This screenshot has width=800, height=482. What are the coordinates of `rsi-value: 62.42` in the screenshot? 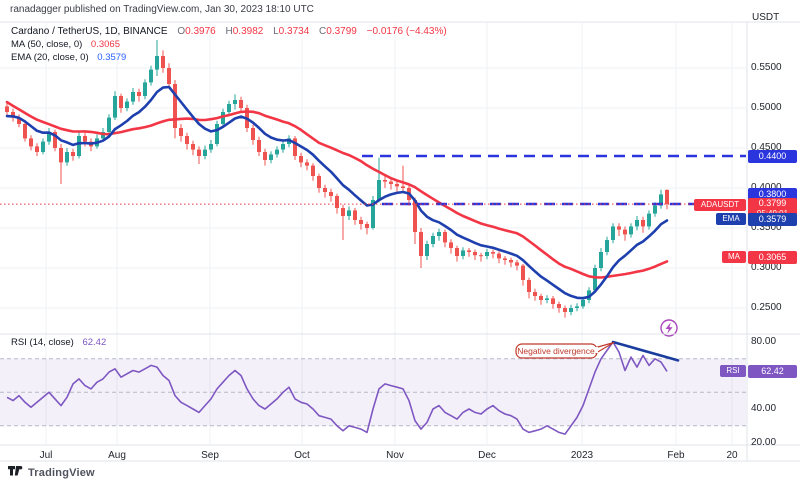 It's located at (94, 342).